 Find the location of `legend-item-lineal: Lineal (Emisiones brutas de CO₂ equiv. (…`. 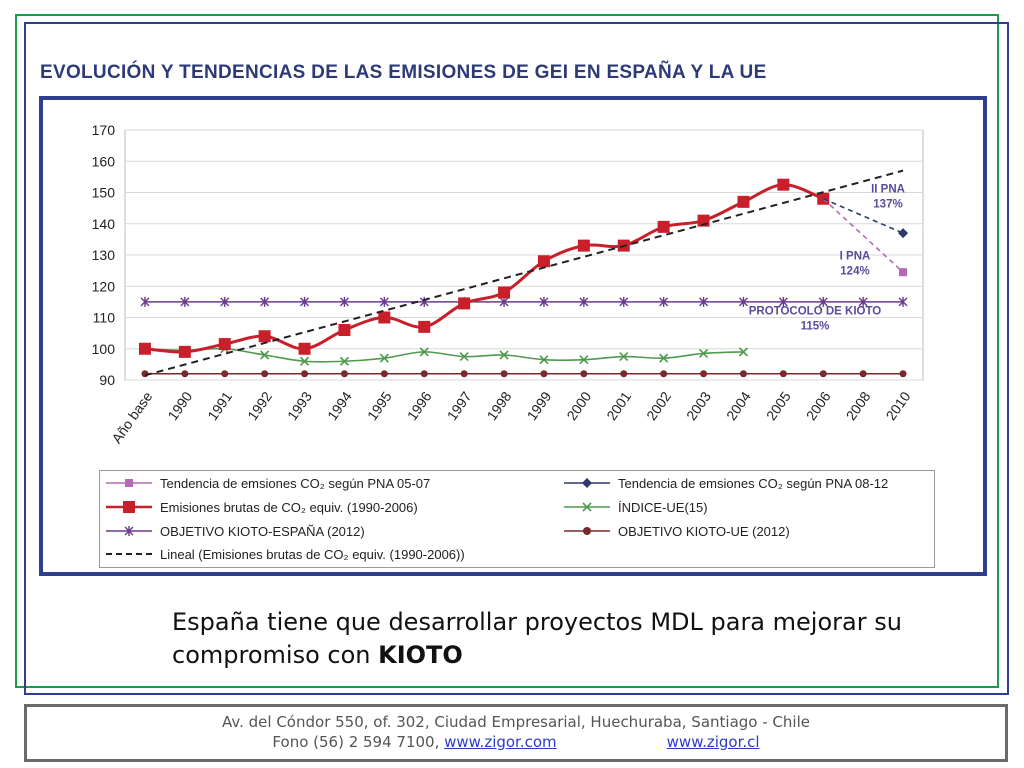

legend-item-lineal: Lineal (Emisiones brutas de CO₂ equiv. (… is located at coordinates (284, 554).